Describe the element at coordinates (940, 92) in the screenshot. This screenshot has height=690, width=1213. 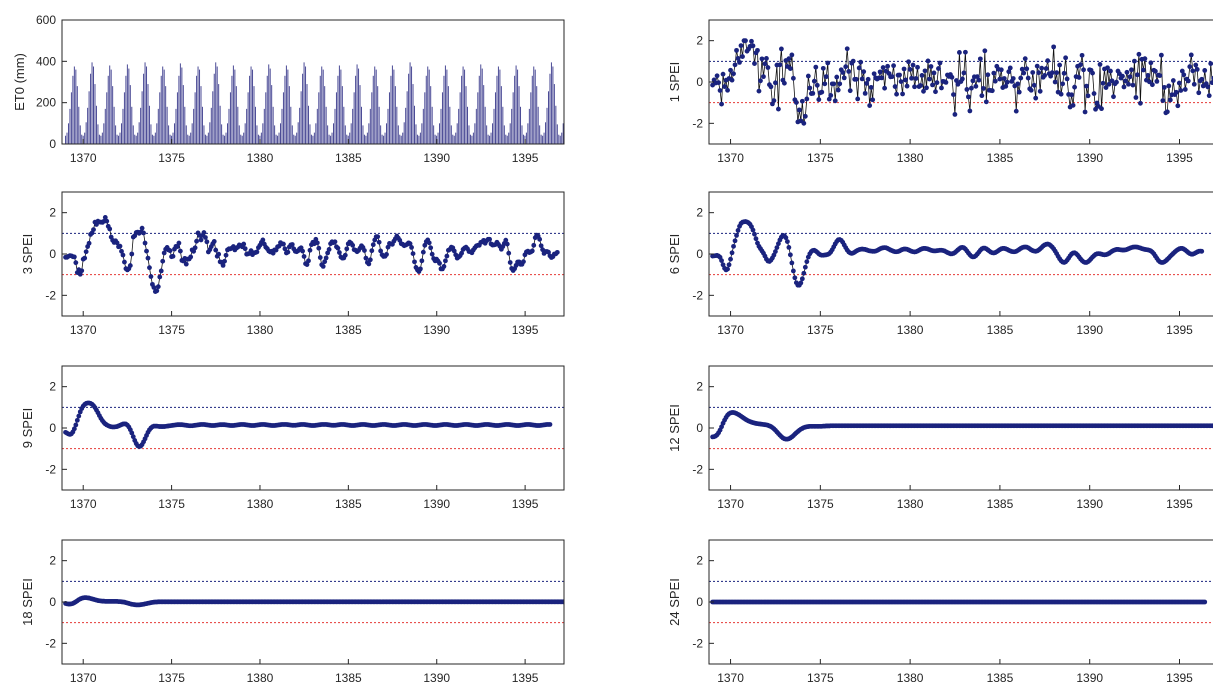
I see `panel-2: 1370 1375 1380 1385 1390 1395 -2 0 2 1 SPEI` at that location.